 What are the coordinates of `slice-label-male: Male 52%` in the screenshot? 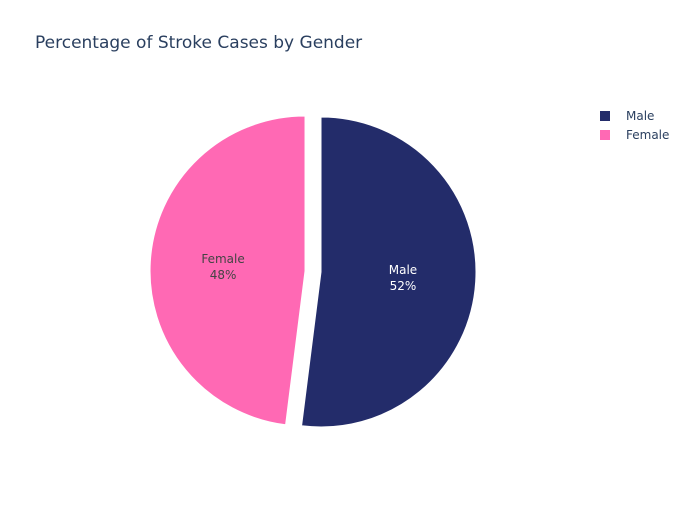 It's located at (403, 278).